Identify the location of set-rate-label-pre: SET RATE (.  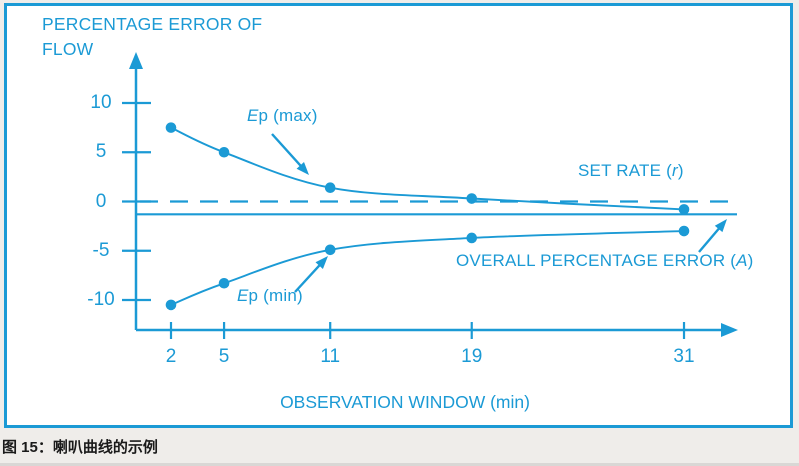
(625, 170).